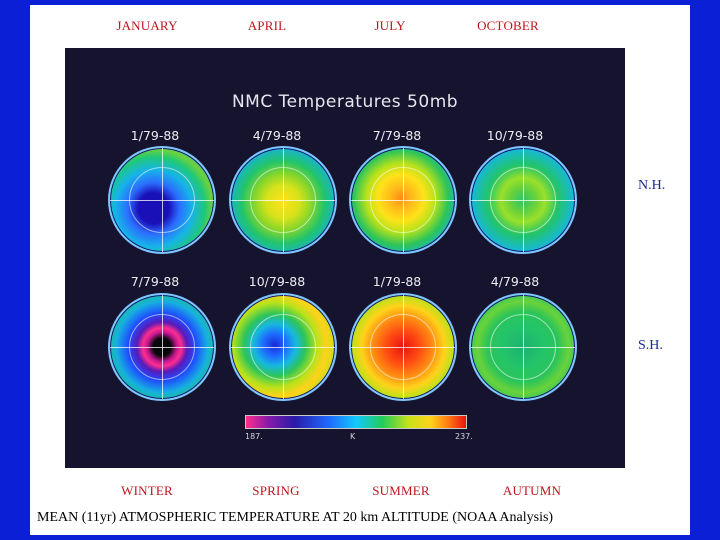  What do you see at coordinates (650, 345) in the screenshot?
I see `hemisphere-label-south: S.H.` at bounding box center [650, 345].